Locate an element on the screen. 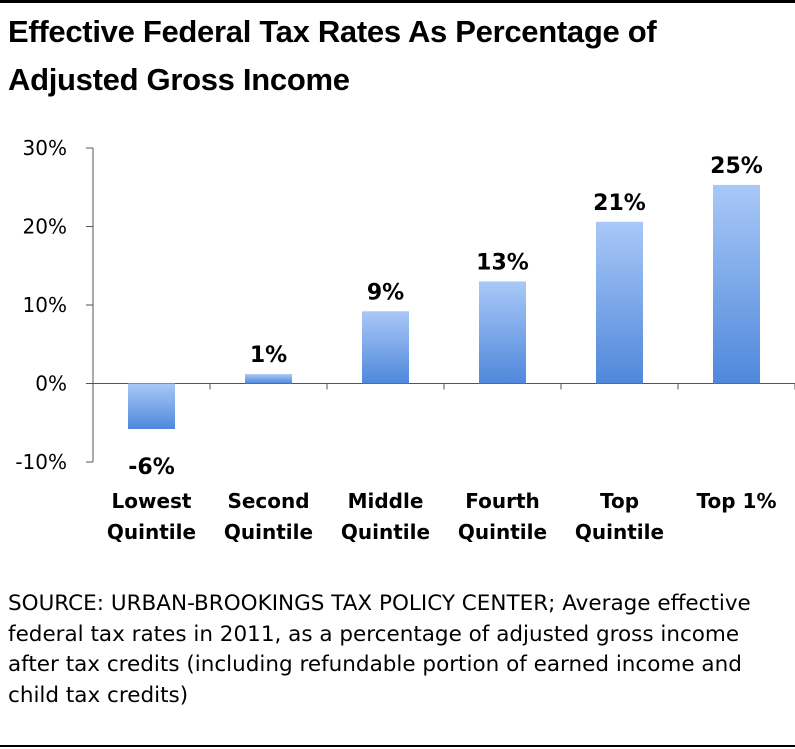 The height and width of the screenshot is (749, 795). data-label: 21% is located at coordinates (619, 203).